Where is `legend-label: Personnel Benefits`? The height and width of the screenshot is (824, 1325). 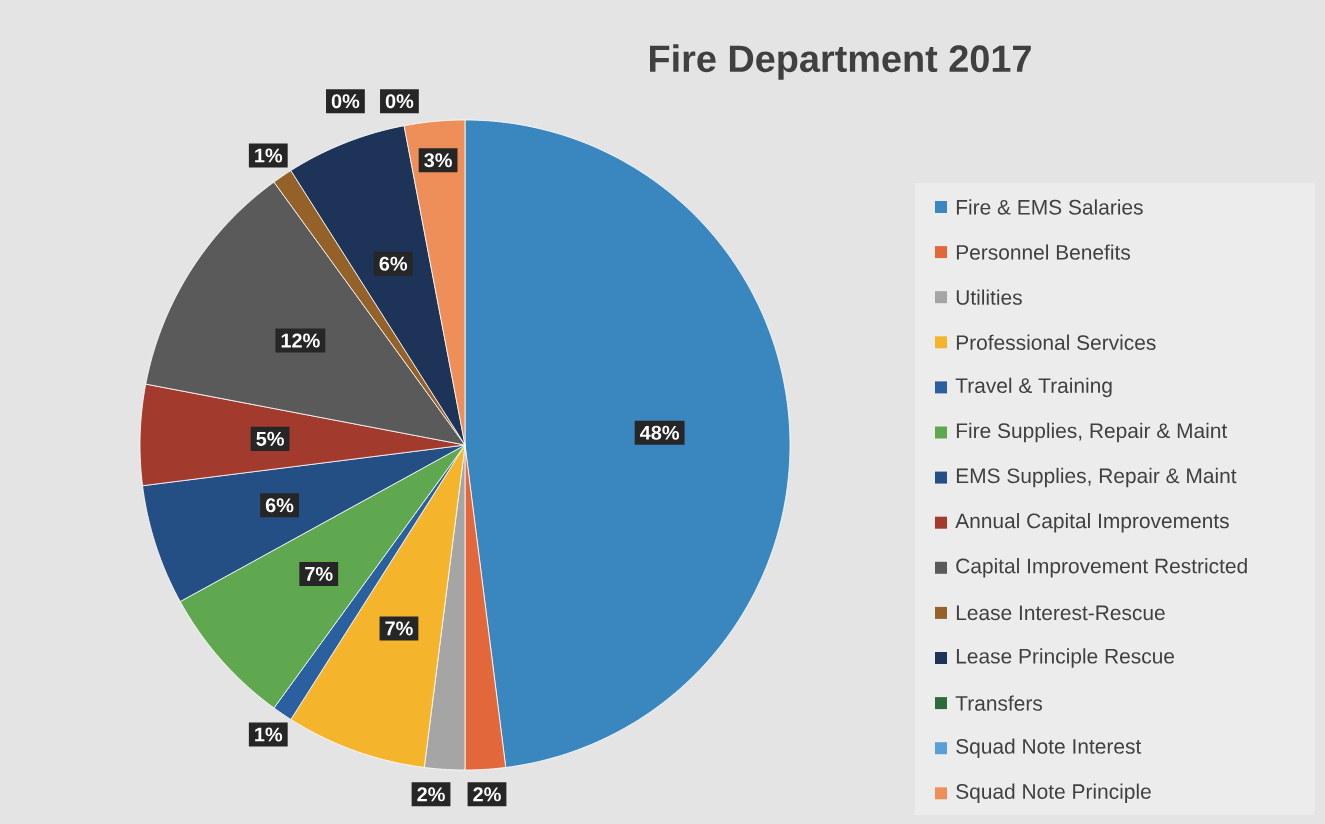
legend-label: Personnel Benefits is located at coordinates (1043, 252).